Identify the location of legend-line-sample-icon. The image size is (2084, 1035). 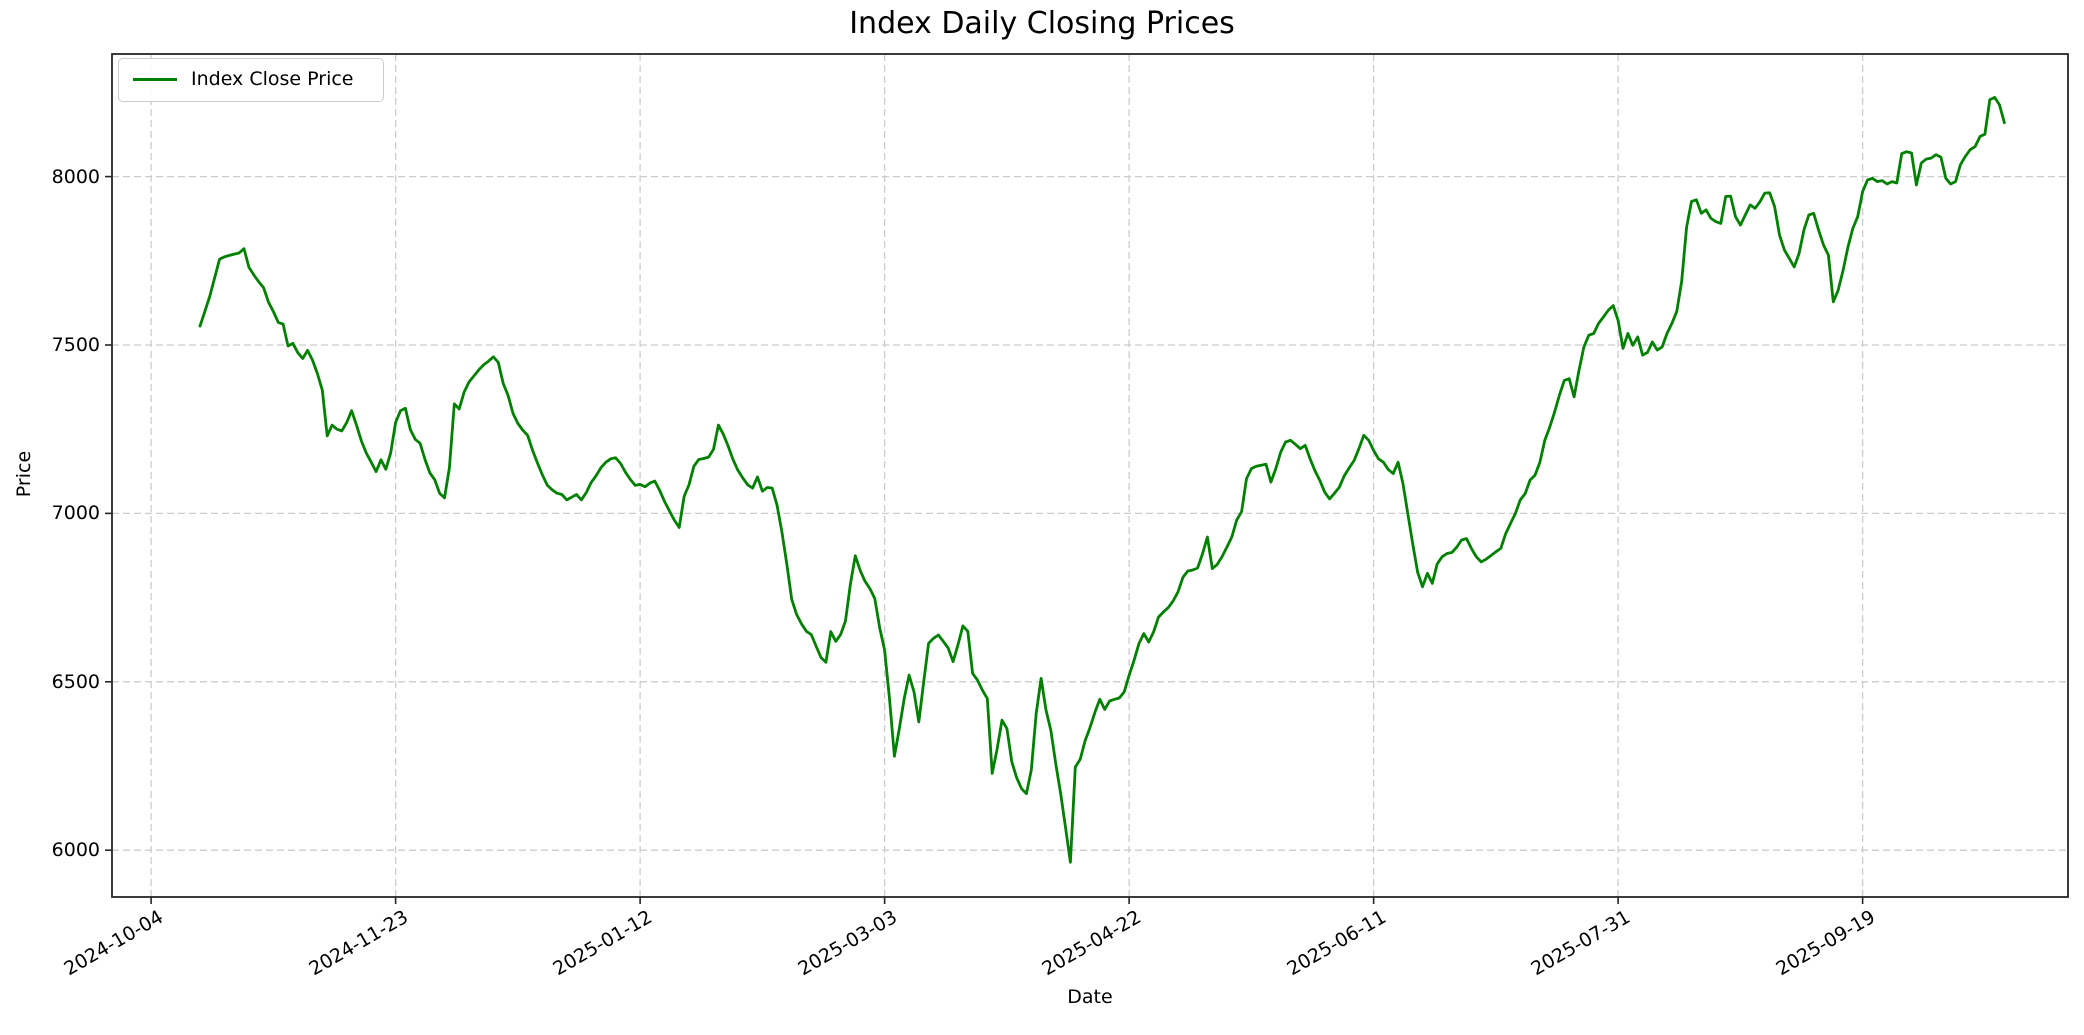
(155, 80).